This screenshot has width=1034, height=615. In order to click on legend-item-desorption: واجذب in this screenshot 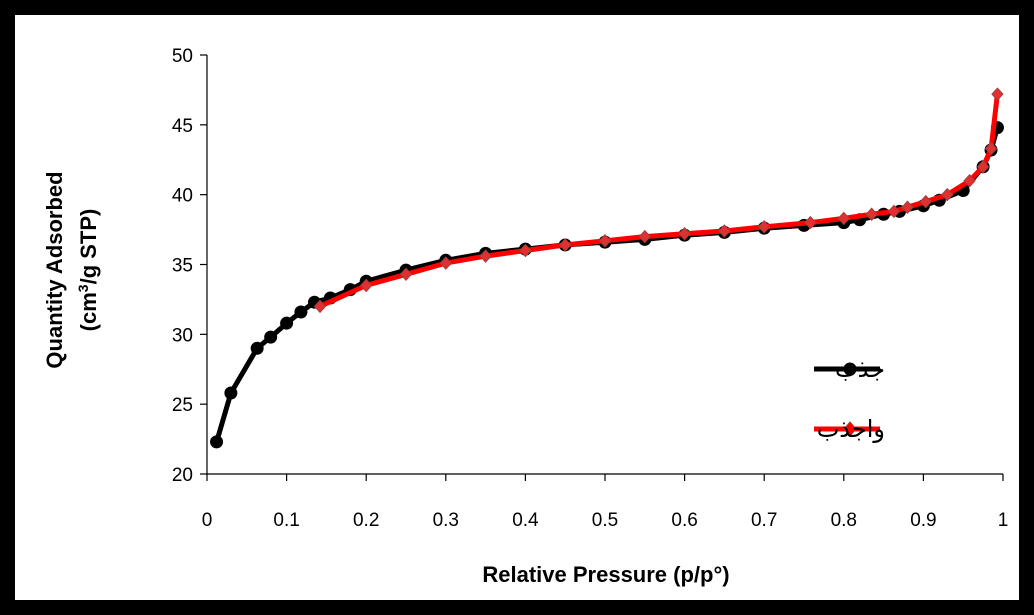, I will do `click(849, 429)`.